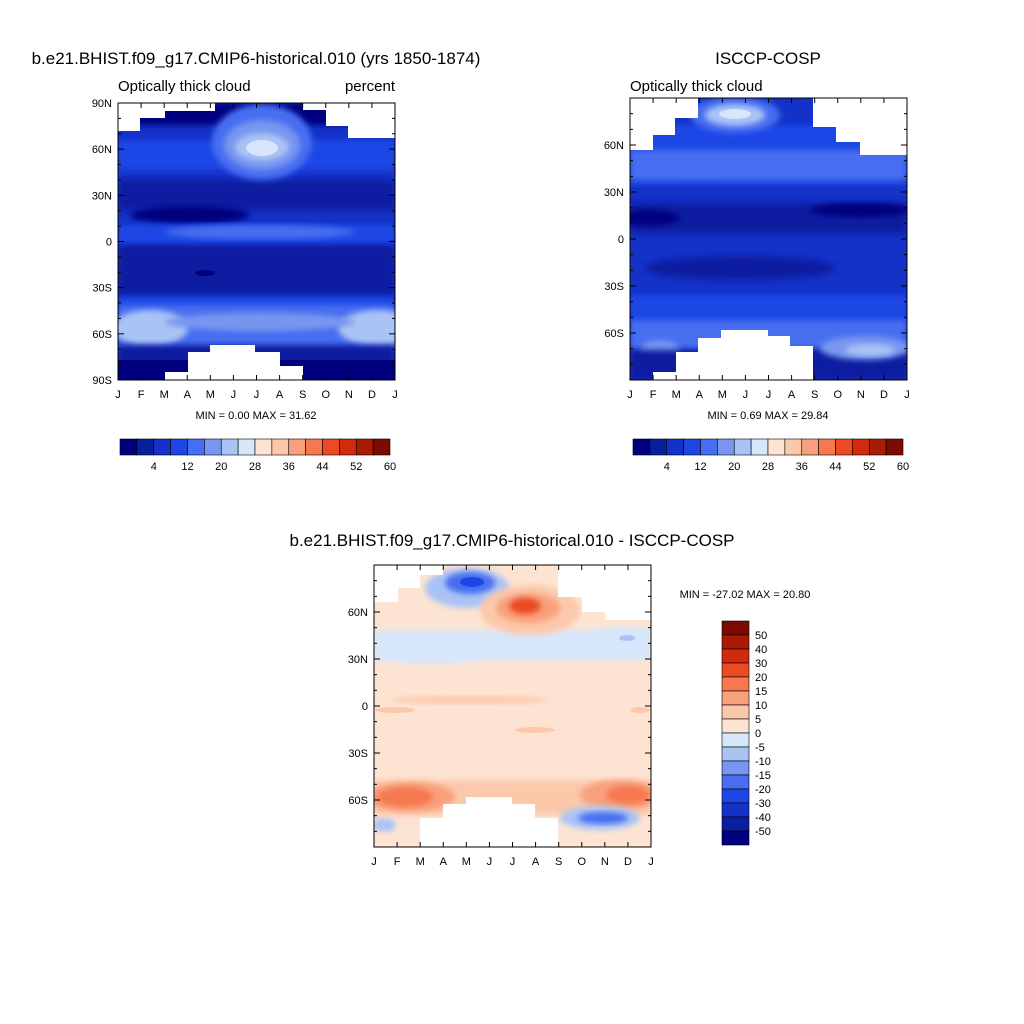  Describe the element at coordinates (760, 748) in the screenshot. I see `colorbar-label: -5` at that location.